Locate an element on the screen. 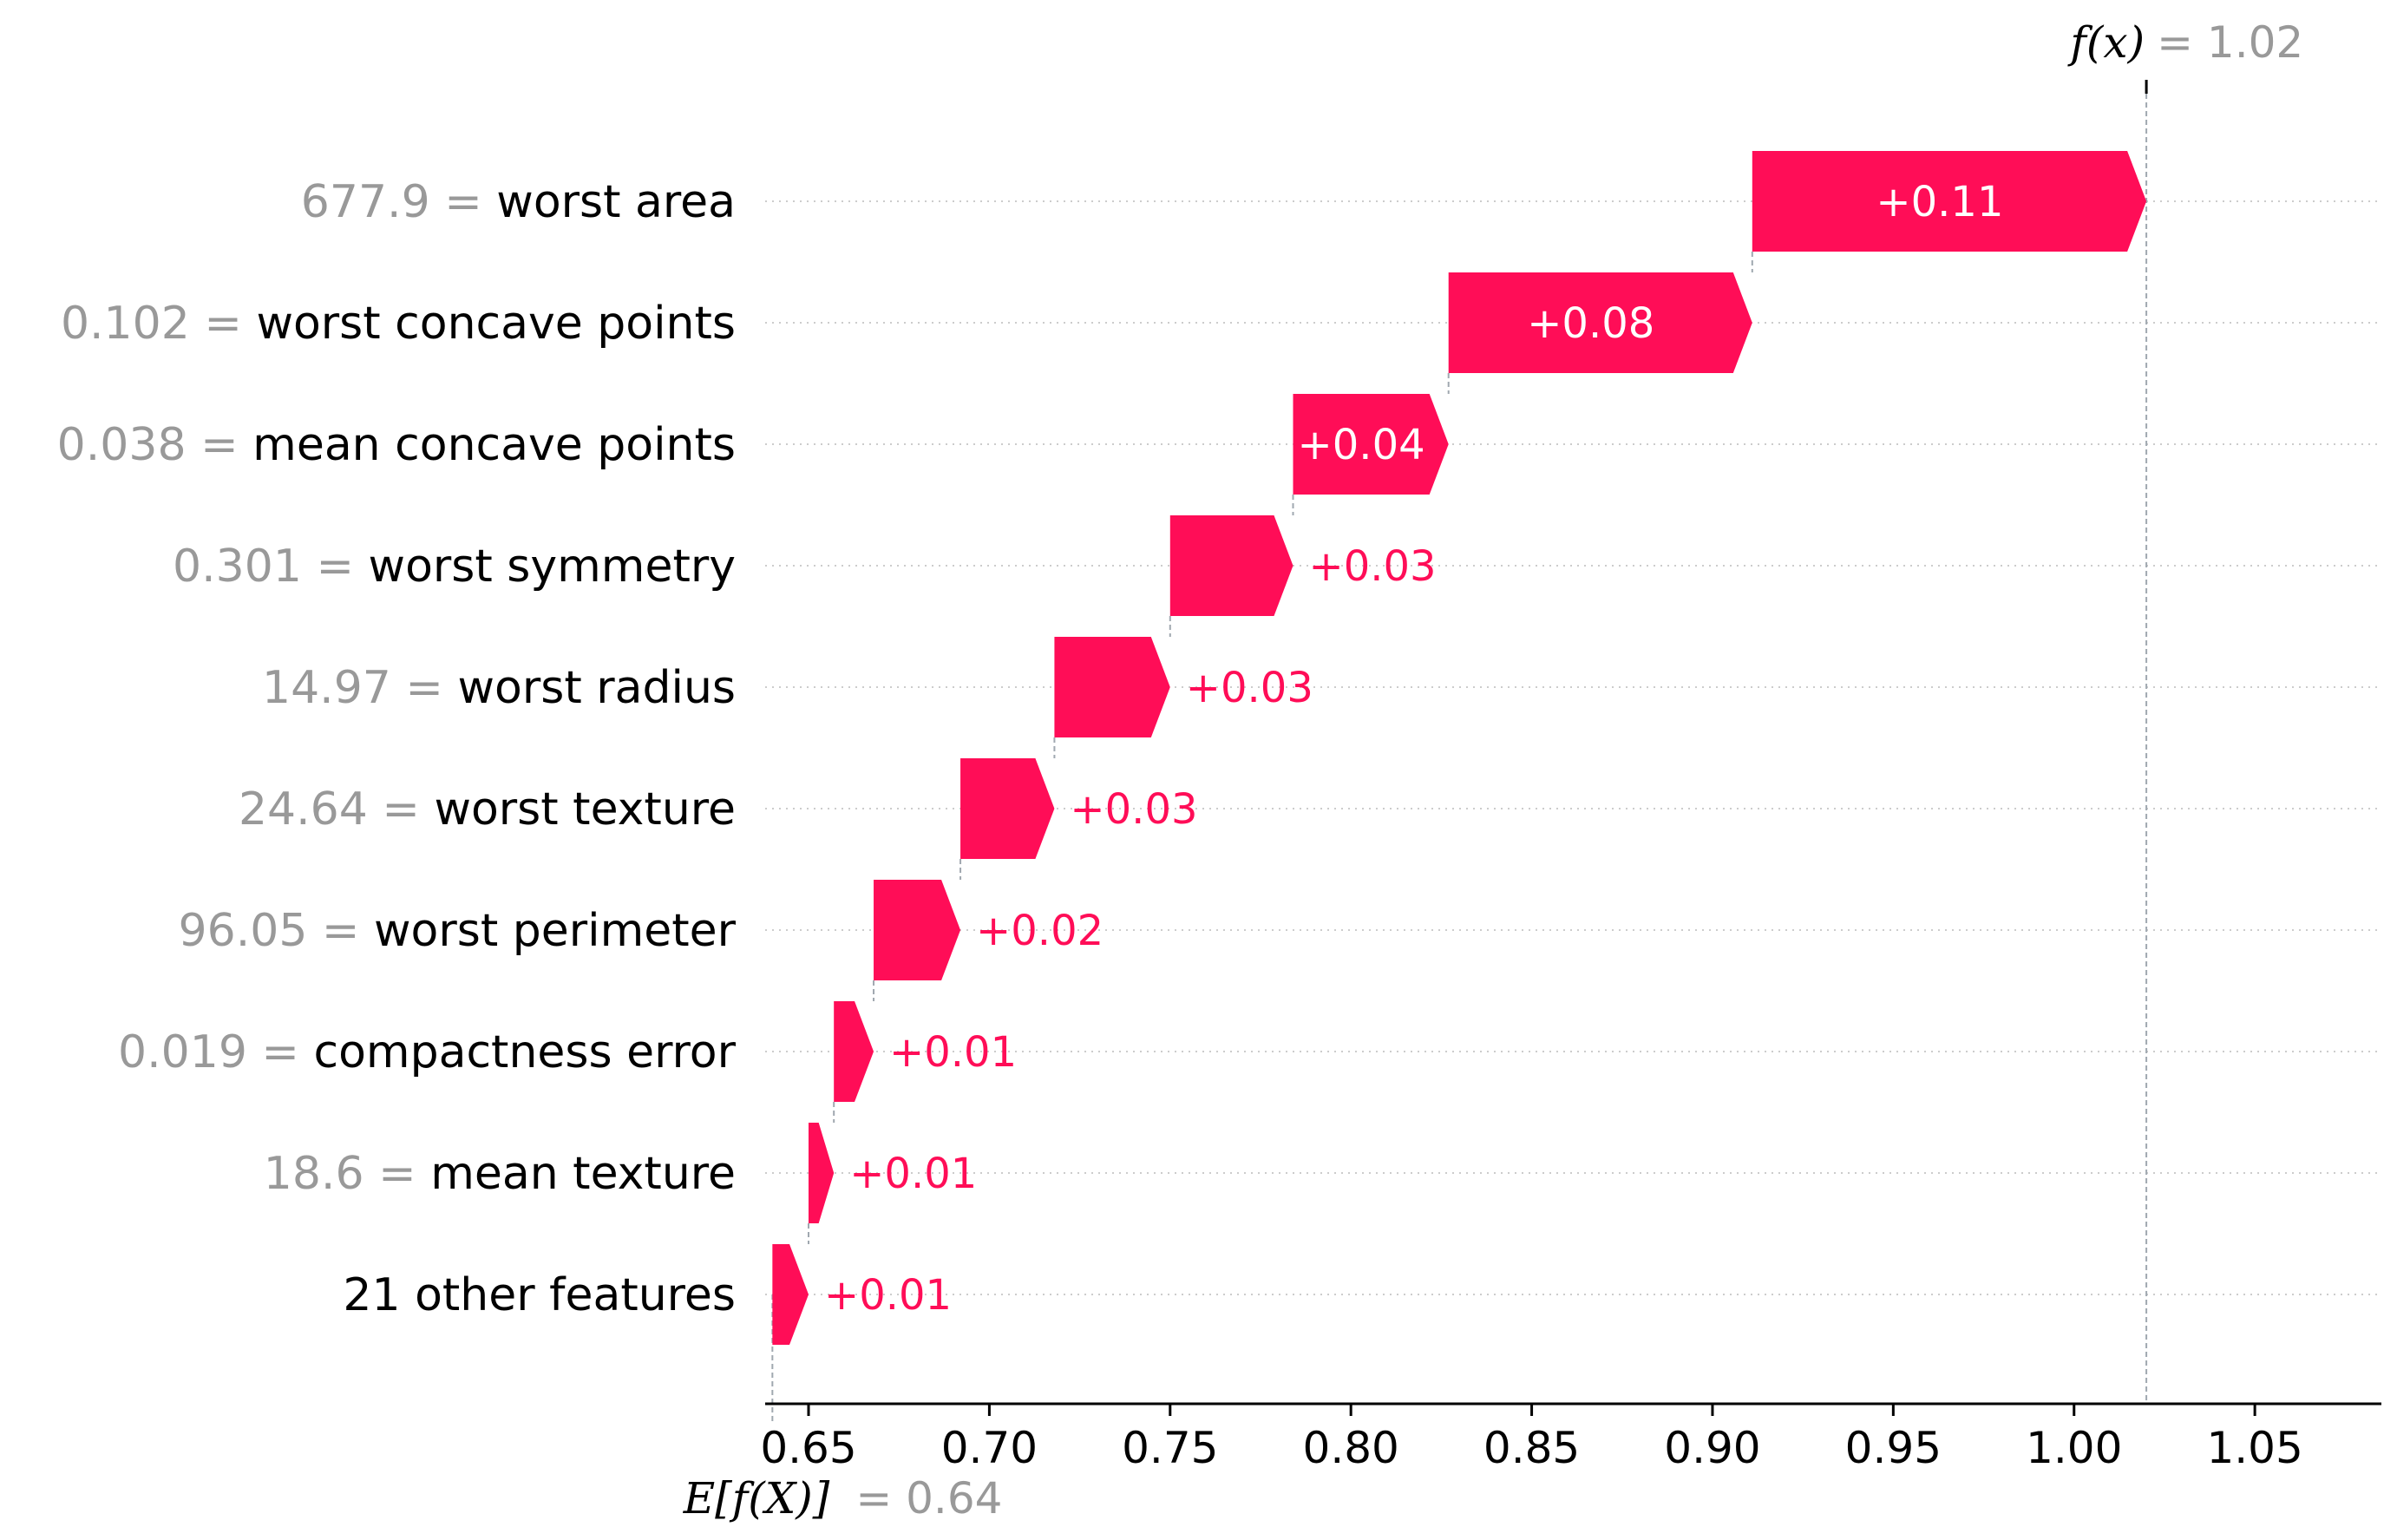 The image size is (2397, 1540). feature-label: 18.6 = mean texture is located at coordinates (500, 1174).